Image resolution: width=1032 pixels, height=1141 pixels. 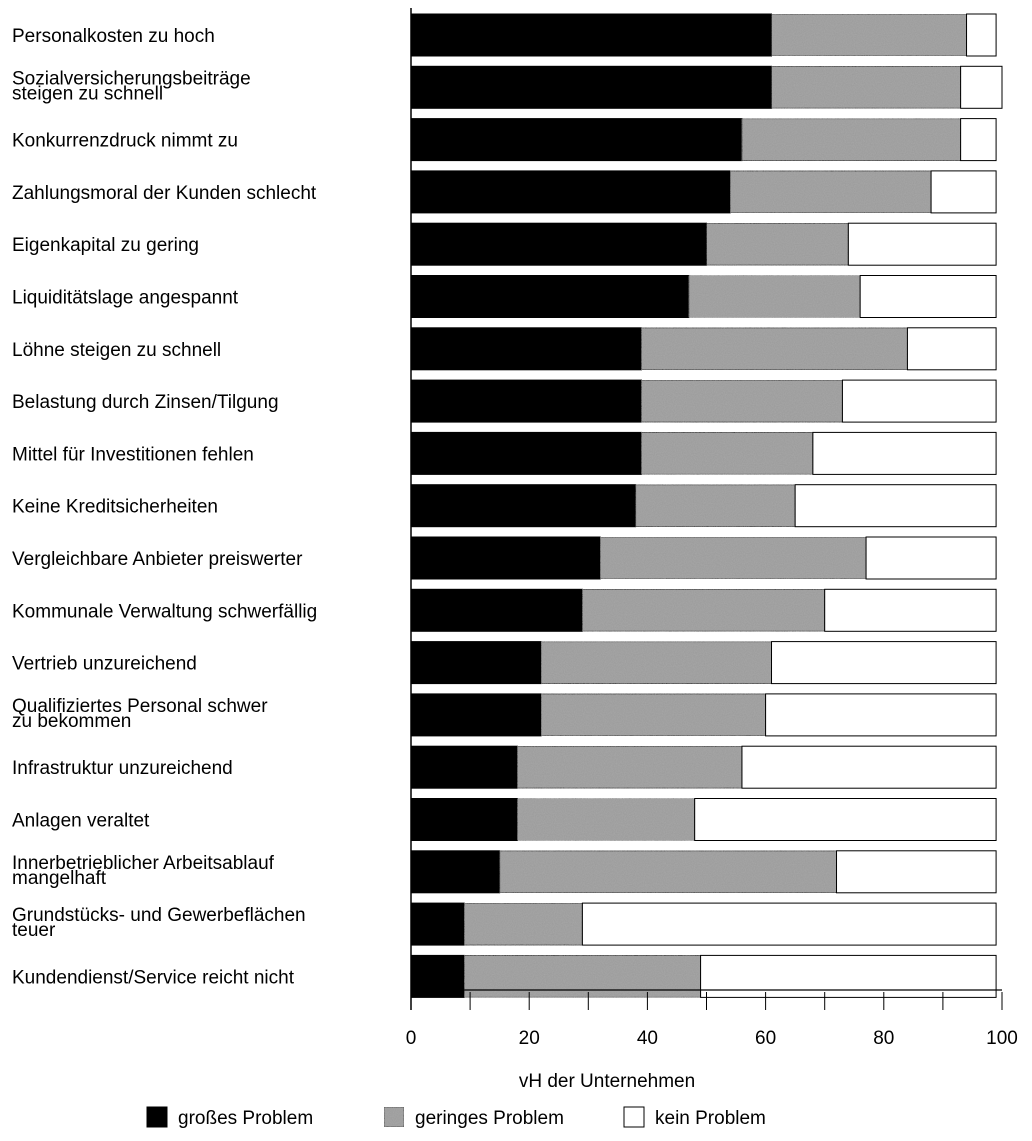 I want to click on category-label: Grundstücks- und Gewerbeflächen teuer, so click(x=159, y=923).